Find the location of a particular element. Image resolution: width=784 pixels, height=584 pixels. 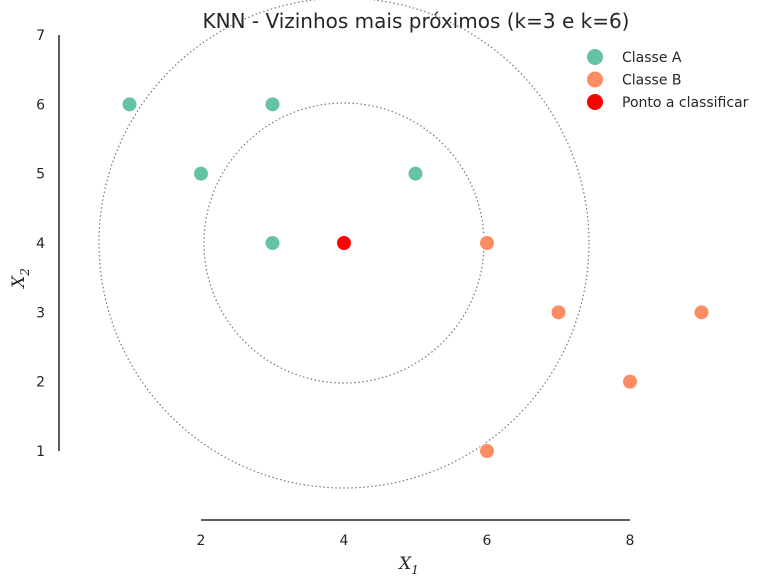

y-tick-label: 6 is located at coordinates (40, 105).